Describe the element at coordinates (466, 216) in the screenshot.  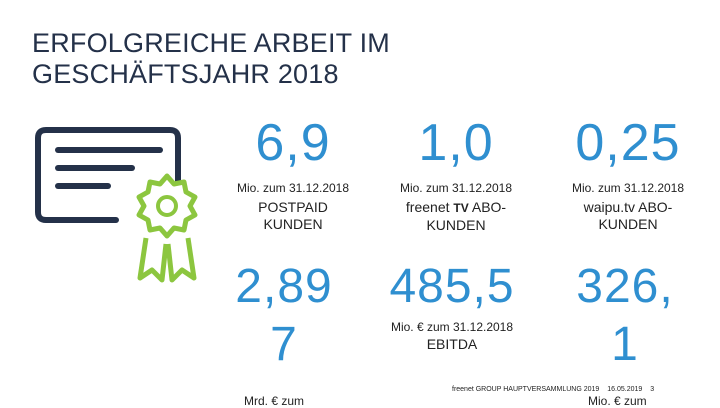
I see `stat-label-suffix: ABO- KUNDEN` at that location.